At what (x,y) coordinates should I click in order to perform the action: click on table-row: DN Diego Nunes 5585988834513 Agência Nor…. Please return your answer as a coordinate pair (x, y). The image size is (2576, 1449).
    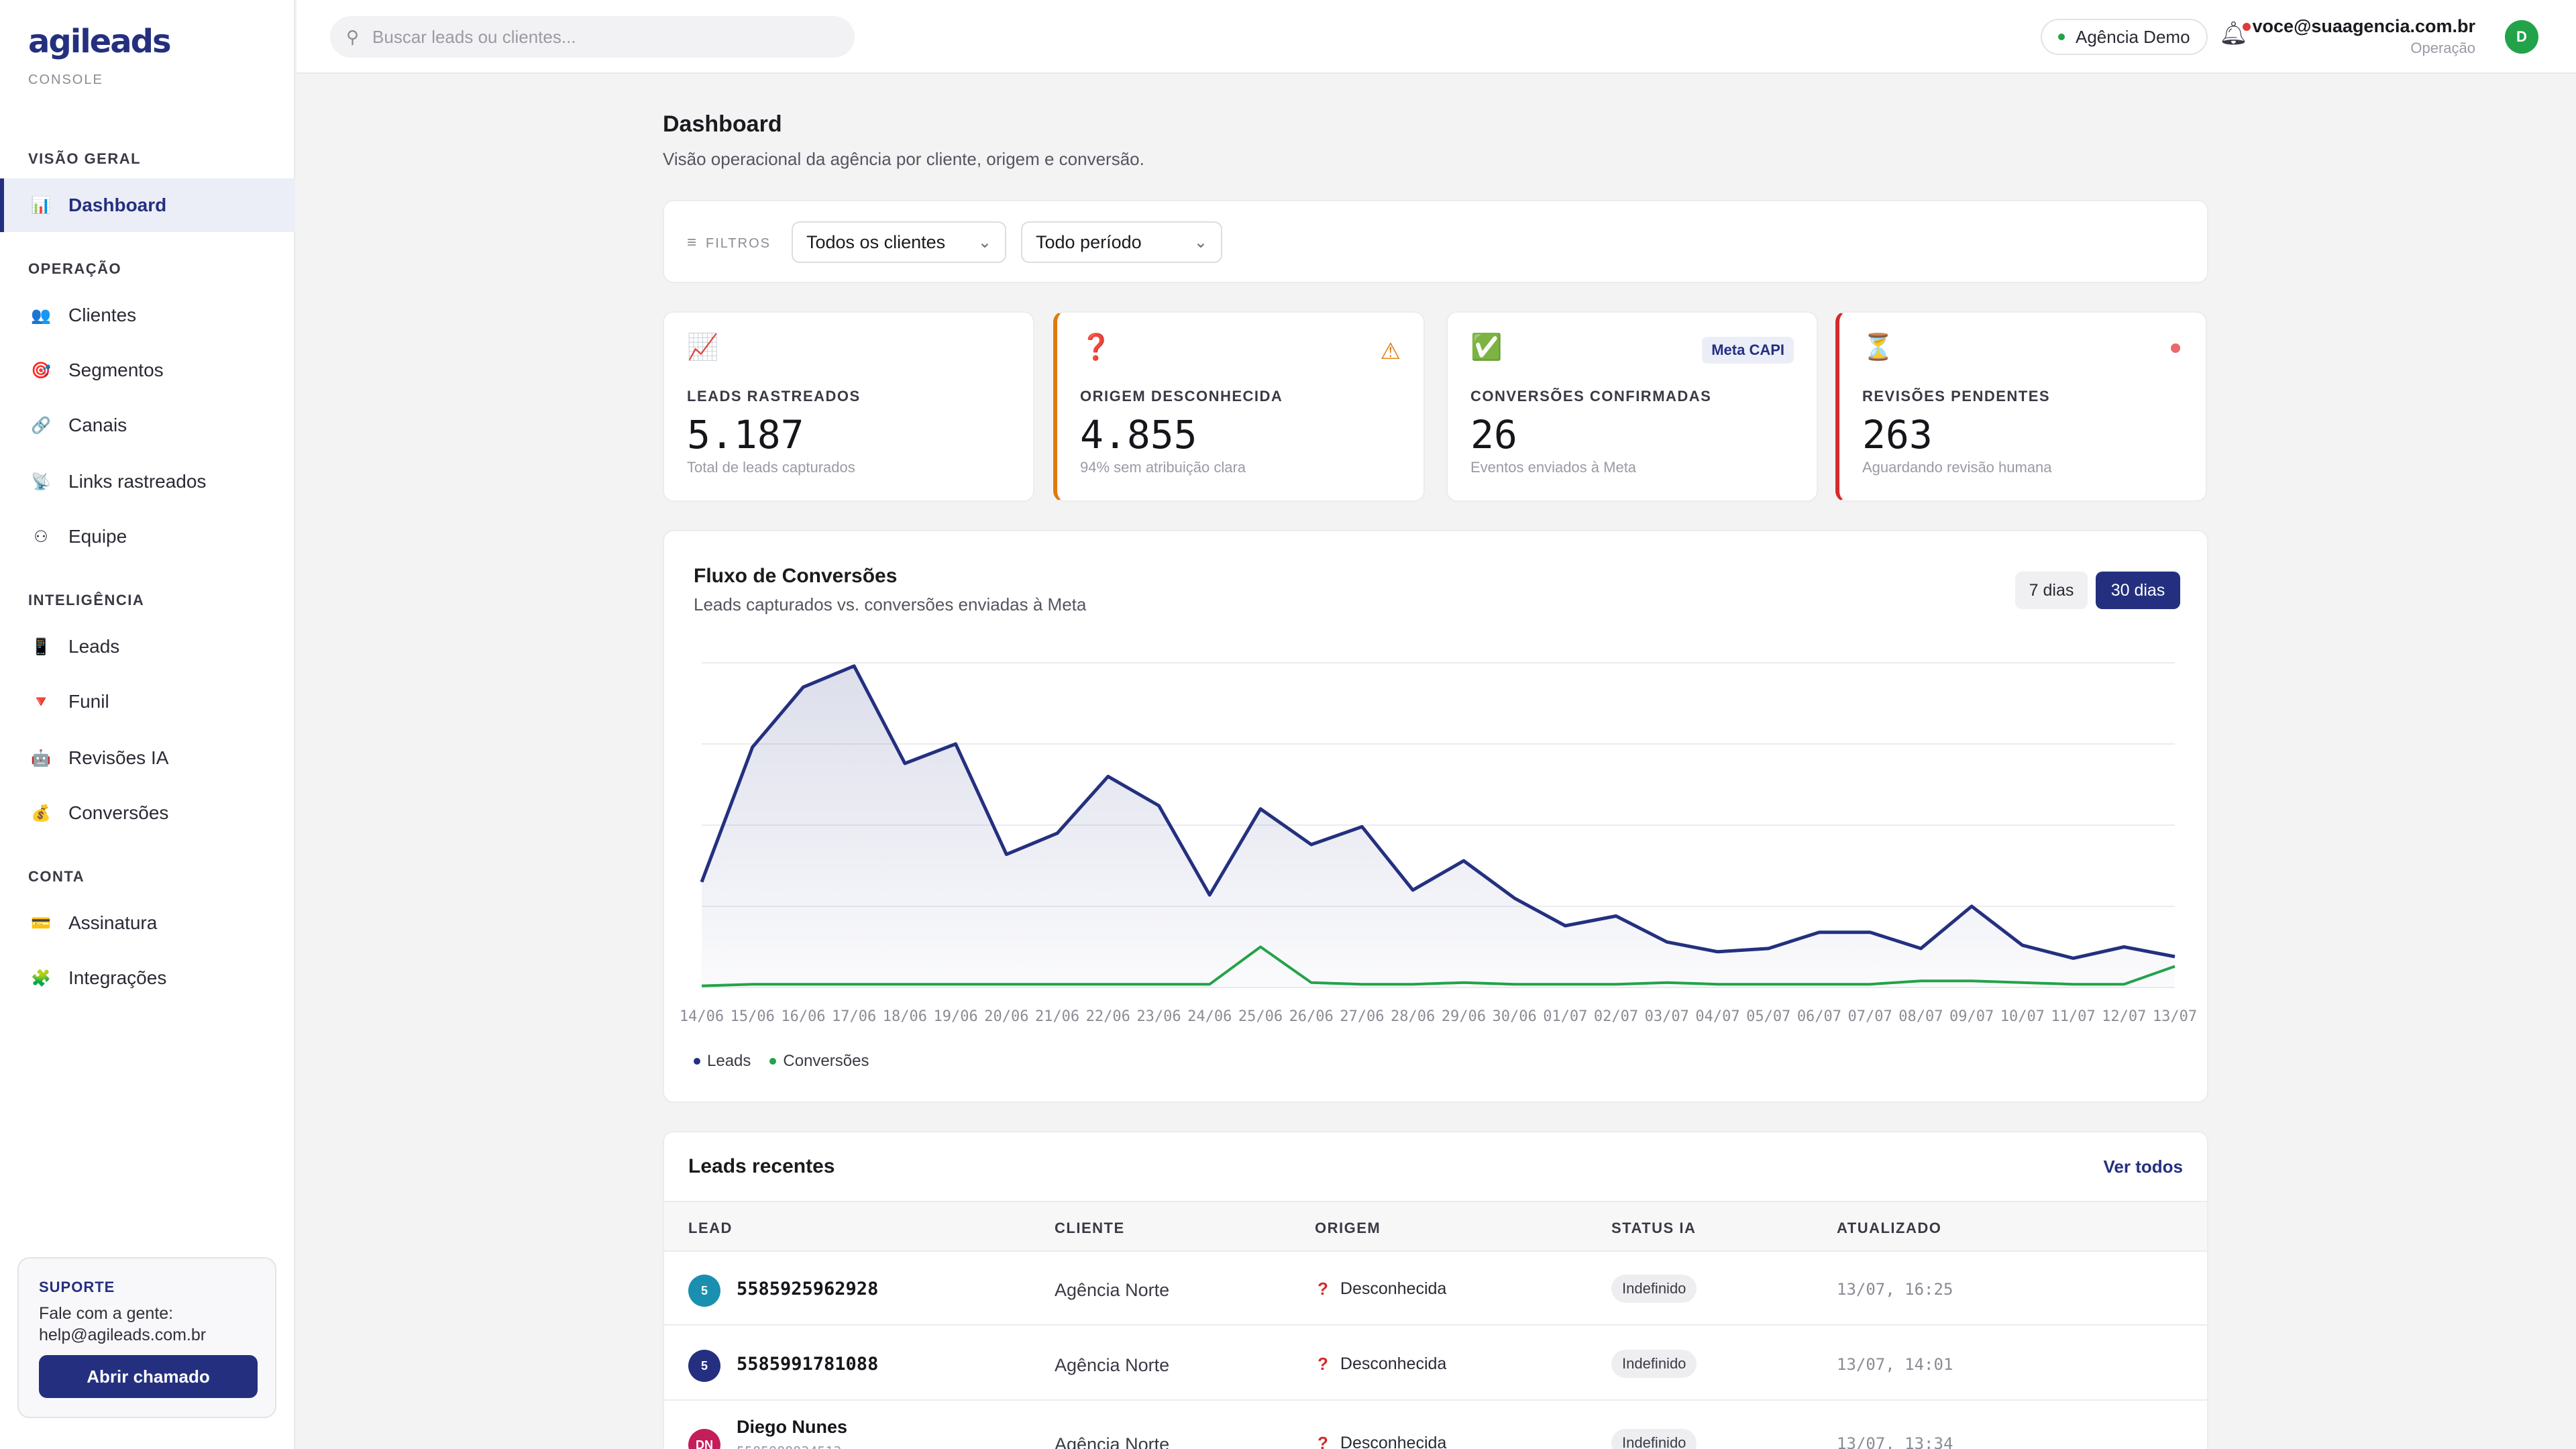
    Looking at the image, I should click on (1435, 1425).